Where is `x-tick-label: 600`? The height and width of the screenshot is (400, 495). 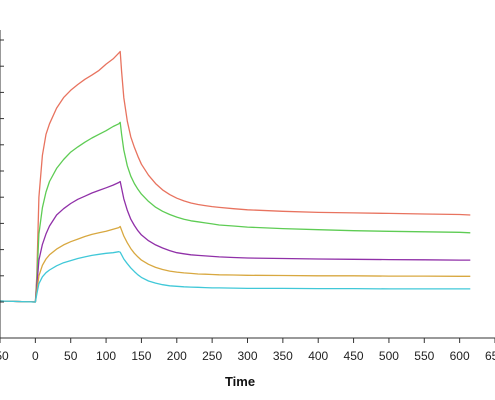
x-tick-label: 600 is located at coordinates (460, 356).